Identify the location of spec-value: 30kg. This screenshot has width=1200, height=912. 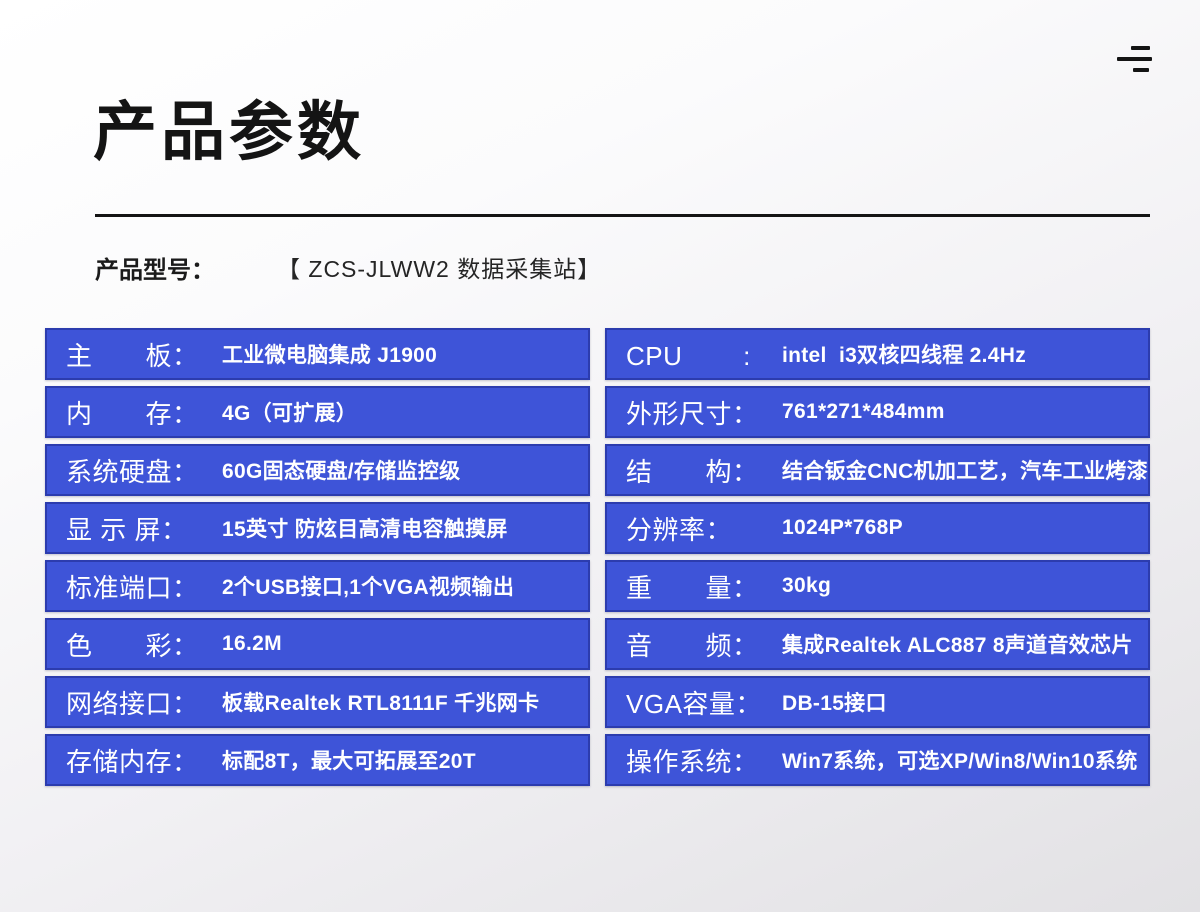
(807, 585).